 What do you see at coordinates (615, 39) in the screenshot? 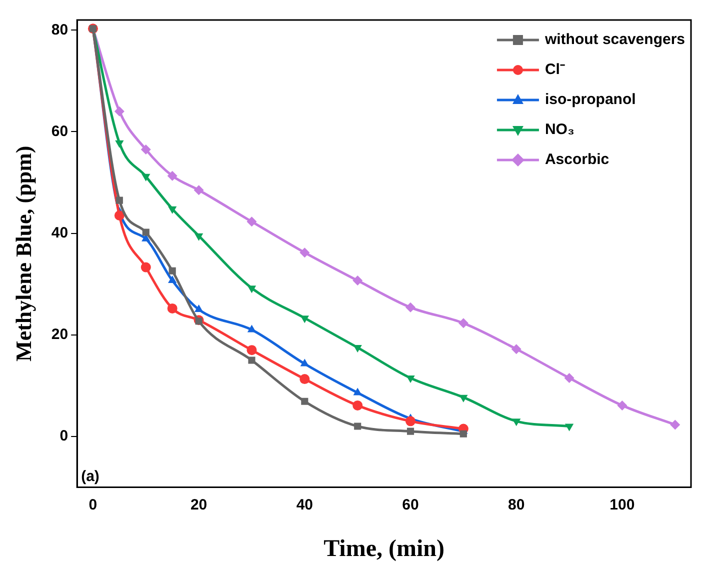
I see `legend-label: without scavengers` at bounding box center [615, 39].